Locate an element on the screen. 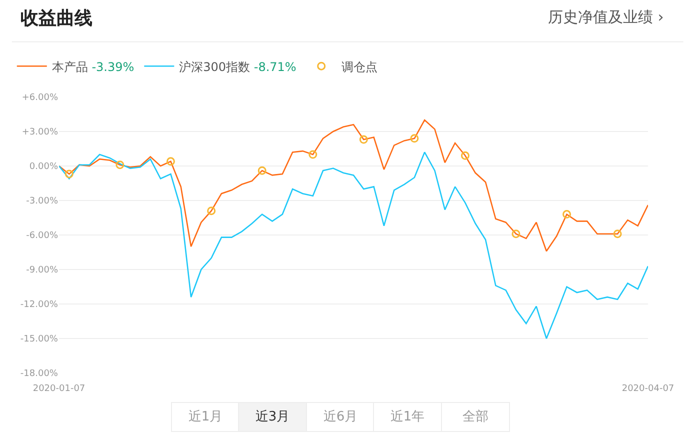  y-tick-label: +6.00% is located at coordinates (40, 98).